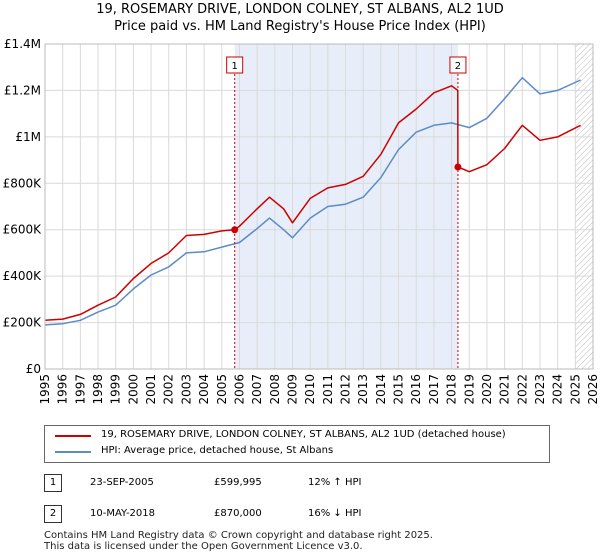 This screenshot has height=560, width=600. What do you see at coordinates (23, 230) in the screenshot?
I see `y-tick-label: £600K` at bounding box center [23, 230].